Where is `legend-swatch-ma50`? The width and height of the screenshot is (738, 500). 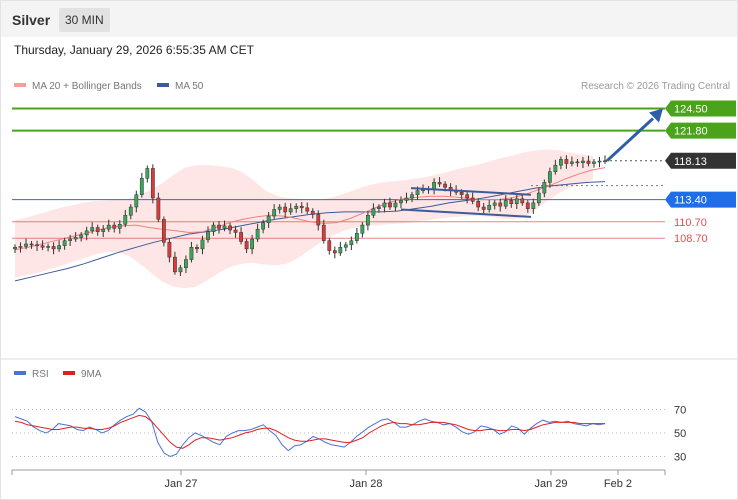
legend-swatch-ma50 is located at coordinates (163, 85).